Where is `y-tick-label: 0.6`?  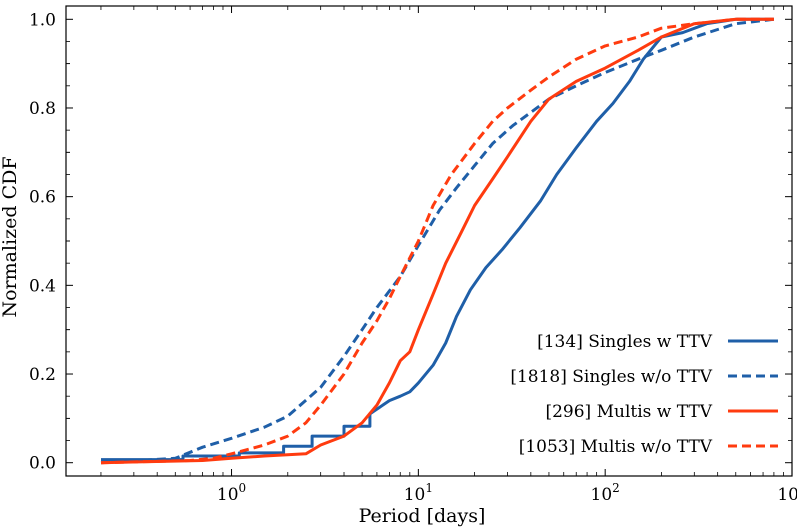
y-tick-label: 0.6 is located at coordinates (42, 198).